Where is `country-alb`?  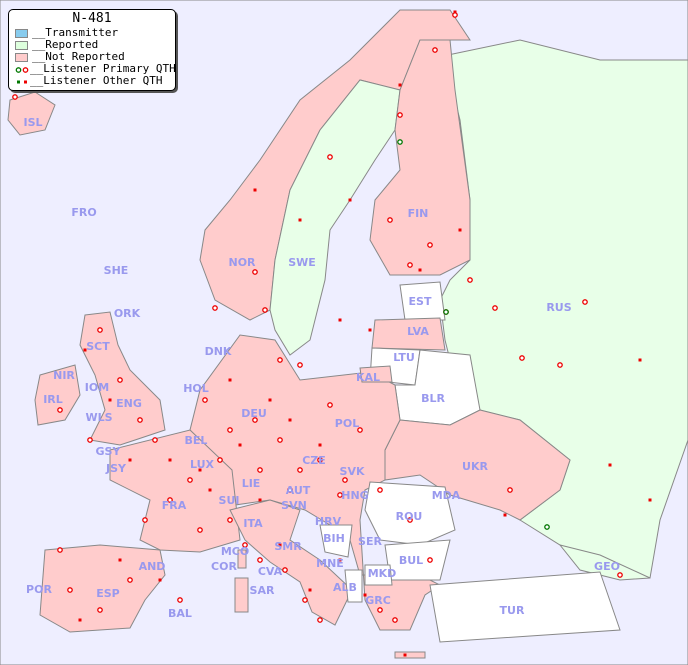 country-alb is located at coordinates (353, 586).